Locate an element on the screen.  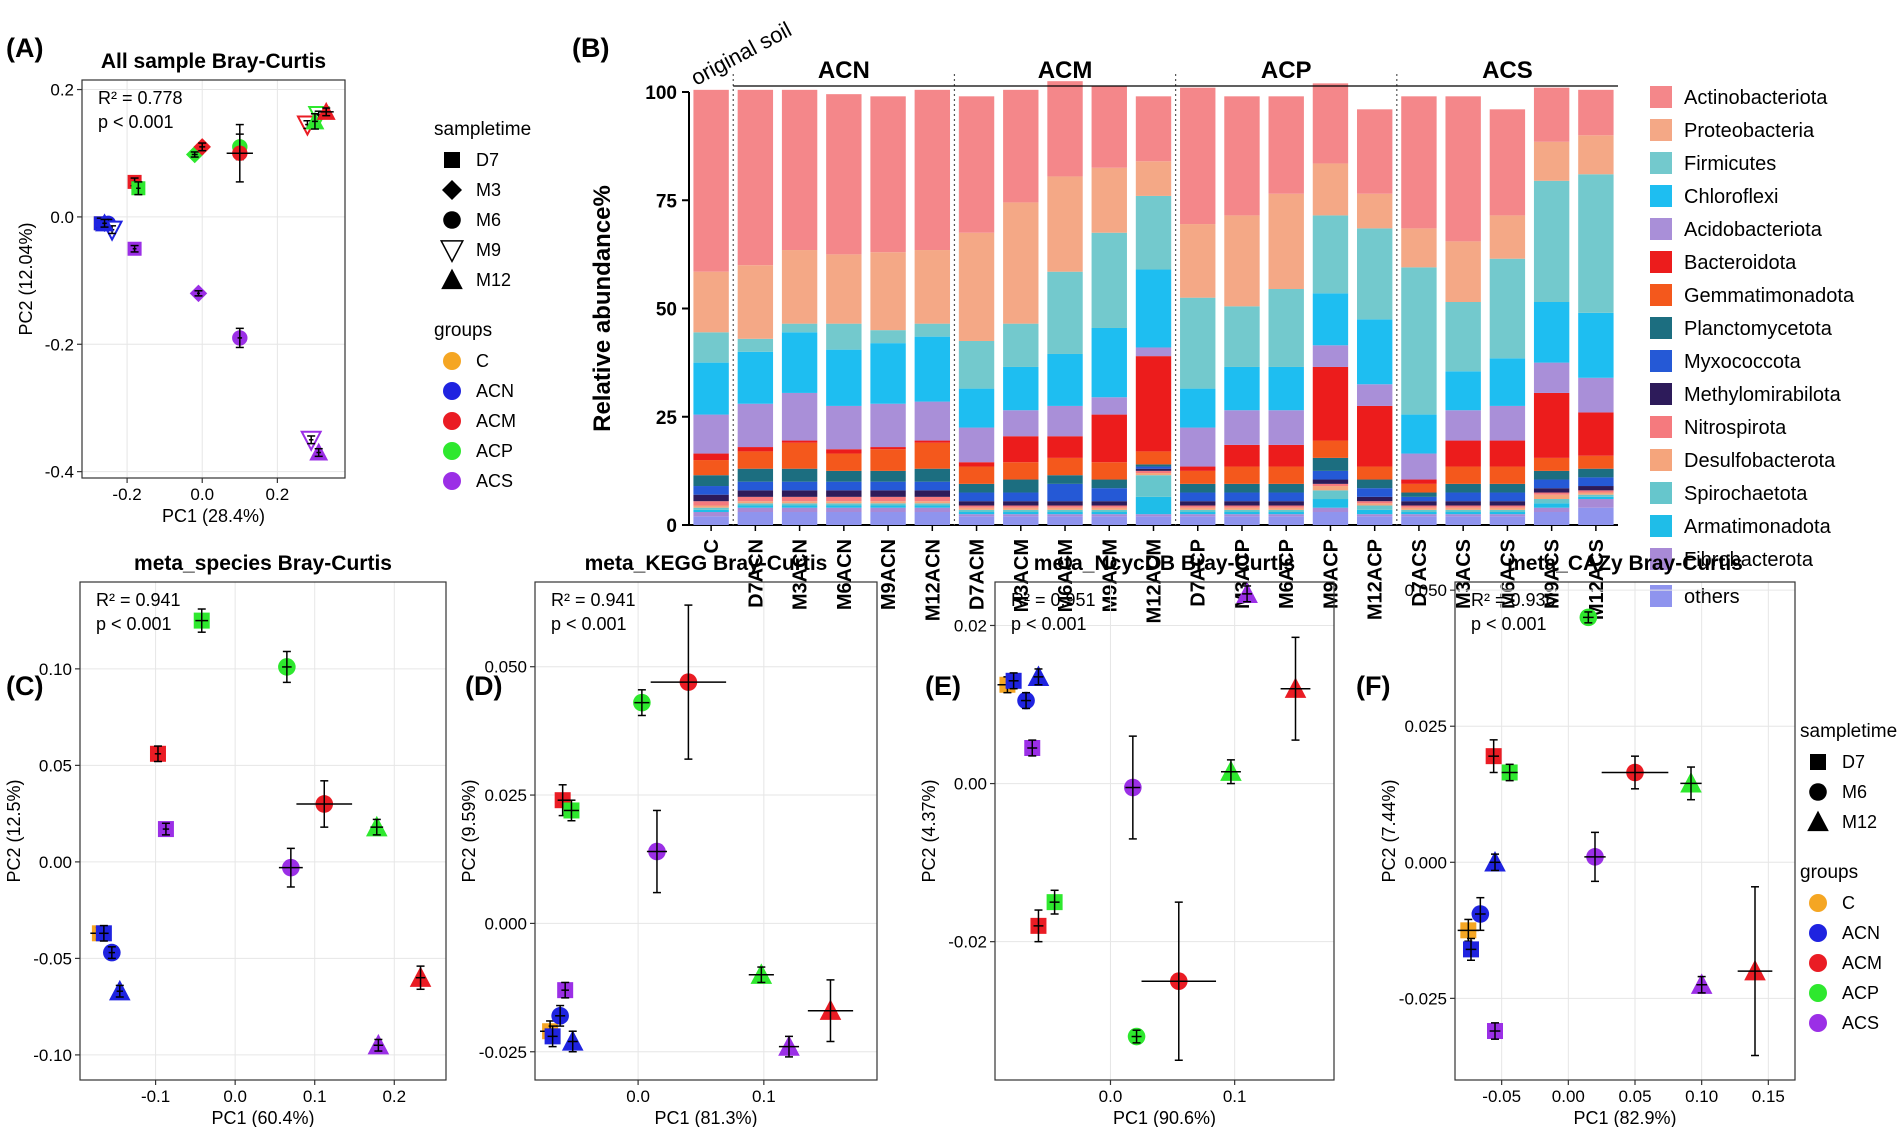
legend-group-marker-acp is located at coordinates (1818, 993).